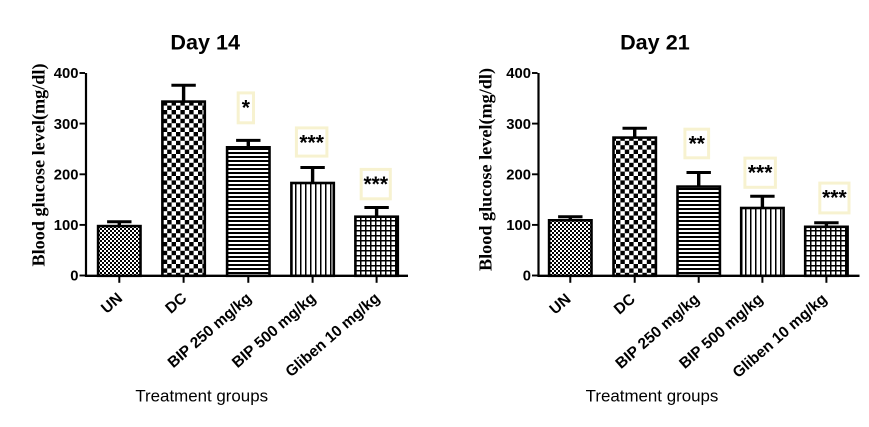  I want to click on svg-text: Day 14, so click(205, 41).